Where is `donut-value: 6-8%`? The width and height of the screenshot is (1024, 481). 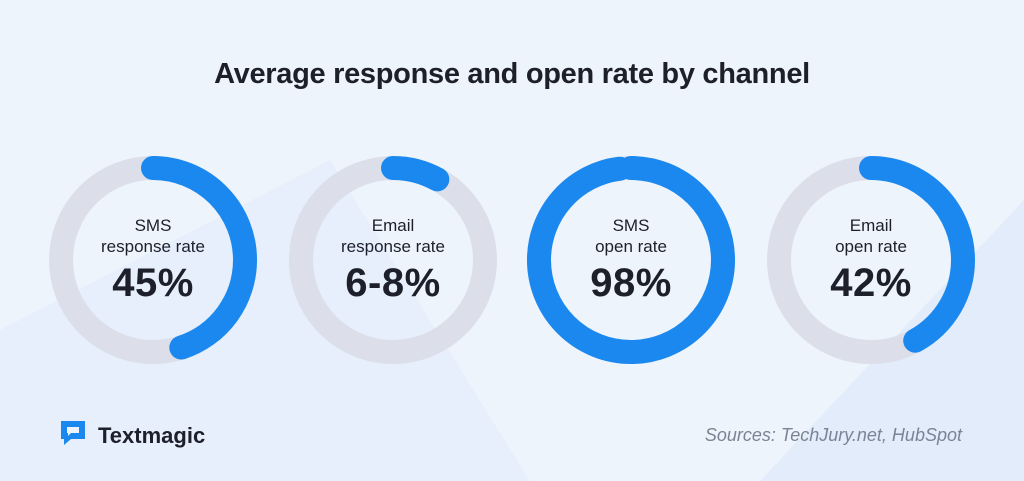
donut-value: 6-8% is located at coordinates (393, 282).